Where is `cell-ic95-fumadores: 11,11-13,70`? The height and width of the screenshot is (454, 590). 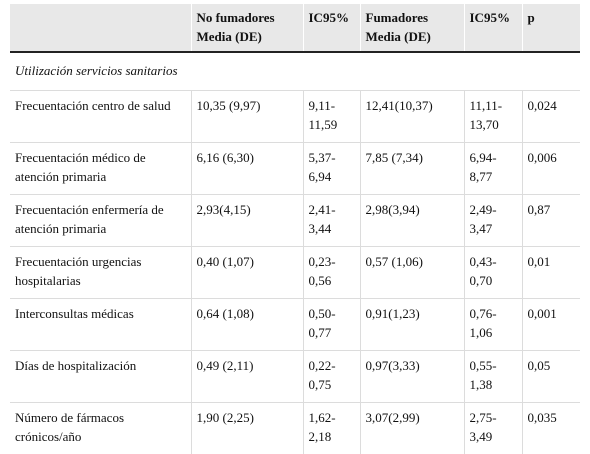
cell-ic95-fumadores: 11,11-13,70 is located at coordinates (493, 117).